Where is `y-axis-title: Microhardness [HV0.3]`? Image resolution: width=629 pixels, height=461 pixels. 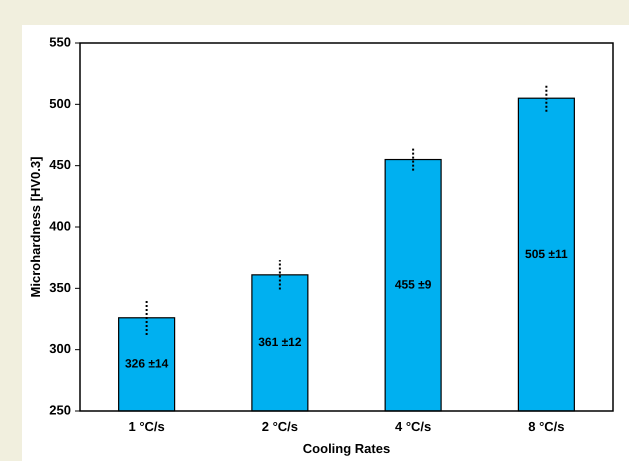
y-axis-title: Microhardness [HV0.3] is located at coordinates (35, 227).